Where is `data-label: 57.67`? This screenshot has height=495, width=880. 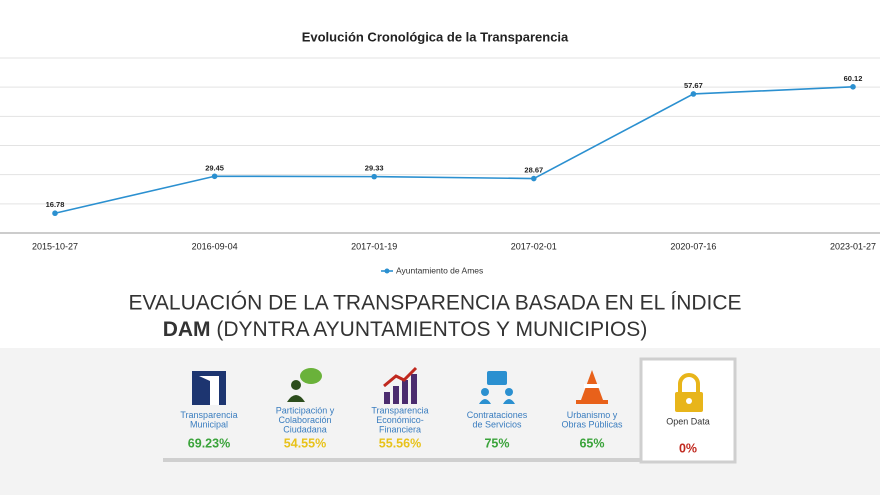
data-label: 57.67 is located at coordinates (693, 85).